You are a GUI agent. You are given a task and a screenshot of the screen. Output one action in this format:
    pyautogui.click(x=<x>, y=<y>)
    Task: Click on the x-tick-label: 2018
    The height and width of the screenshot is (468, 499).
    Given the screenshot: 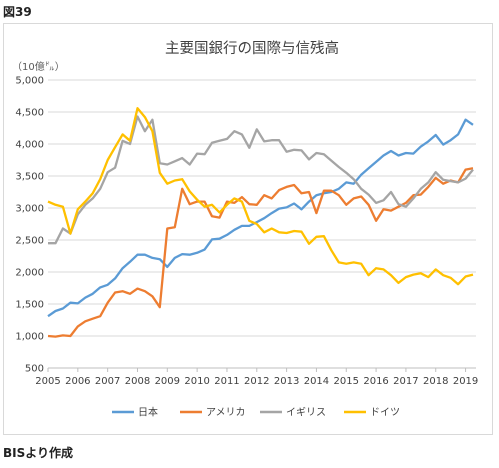 What is the action you would take?
    pyautogui.click(x=435, y=381)
    